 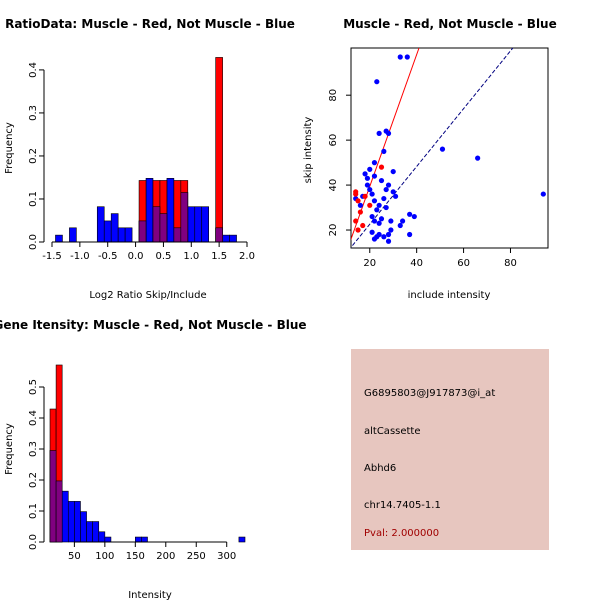 What do you see at coordinates (163, 256) in the screenshot?
I see `x-tick-label: 0.5` at bounding box center [163, 256].